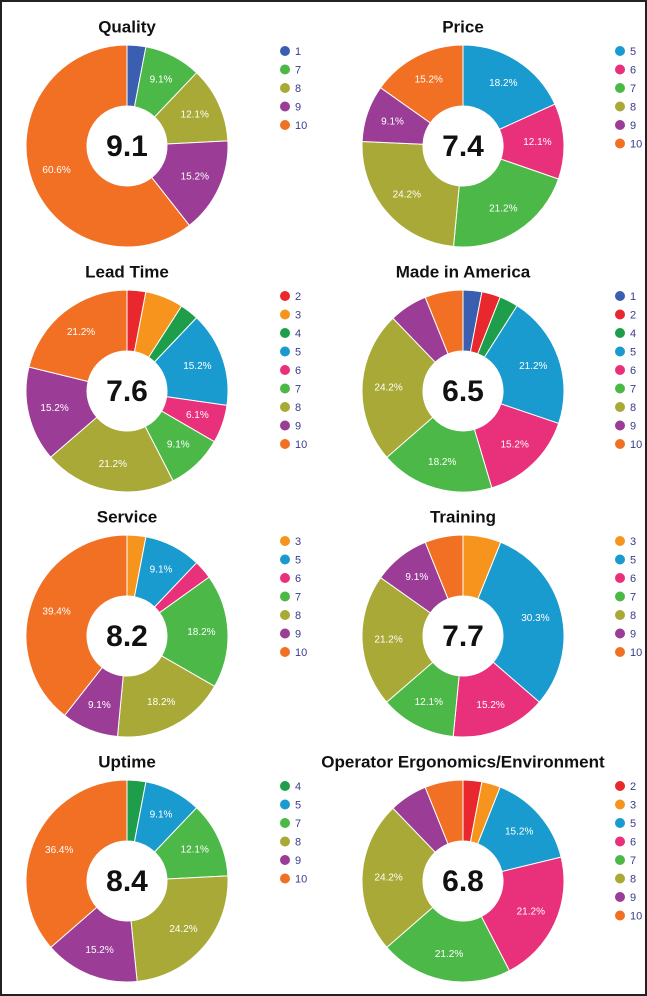 The width and height of the screenshot is (647, 996). I want to click on chart-title: Quality, so click(127, 26).